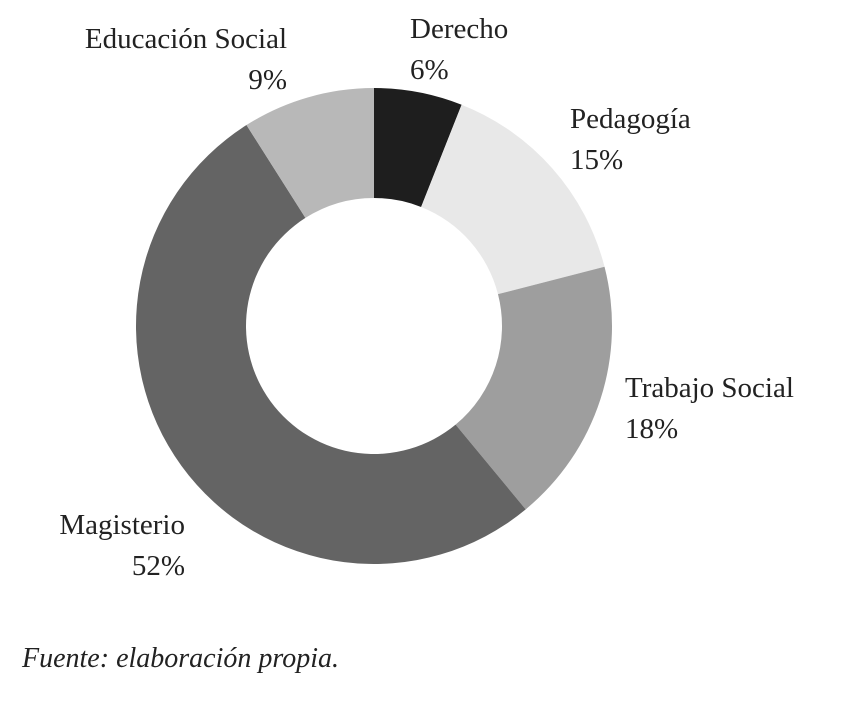 The width and height of the screenshot is (855, 711). Describe the element at coordinates (180, 658) in the screenshot. I see `source-note: Fuente: elaboración propia.` at that location.